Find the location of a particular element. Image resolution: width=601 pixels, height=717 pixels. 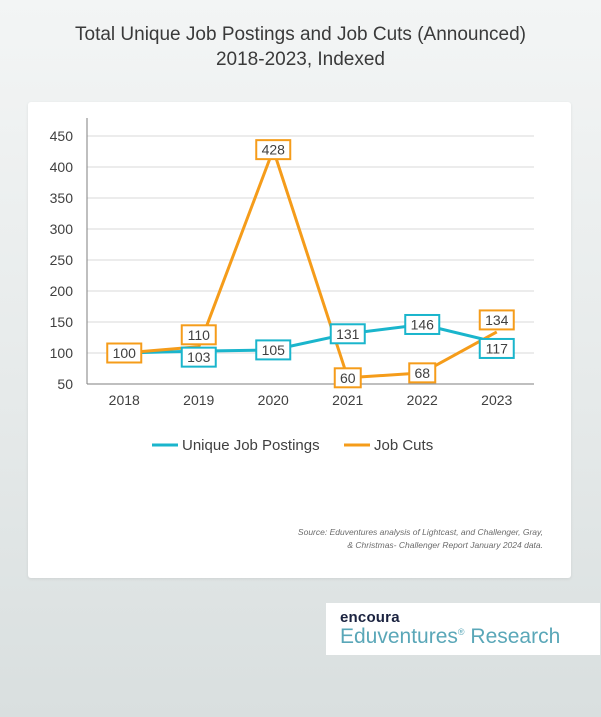

x-tick-label: 2023 is located at coordinates (496, 400).